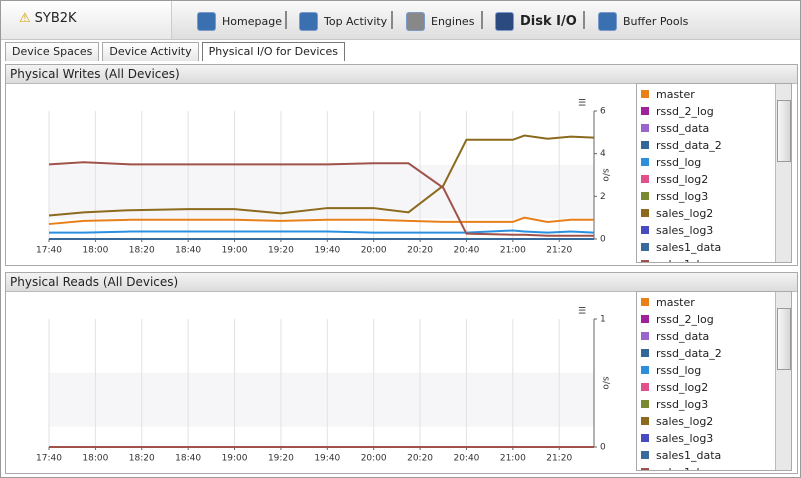  I want to click on x-tick-label: 20:40, so click(466, 251).